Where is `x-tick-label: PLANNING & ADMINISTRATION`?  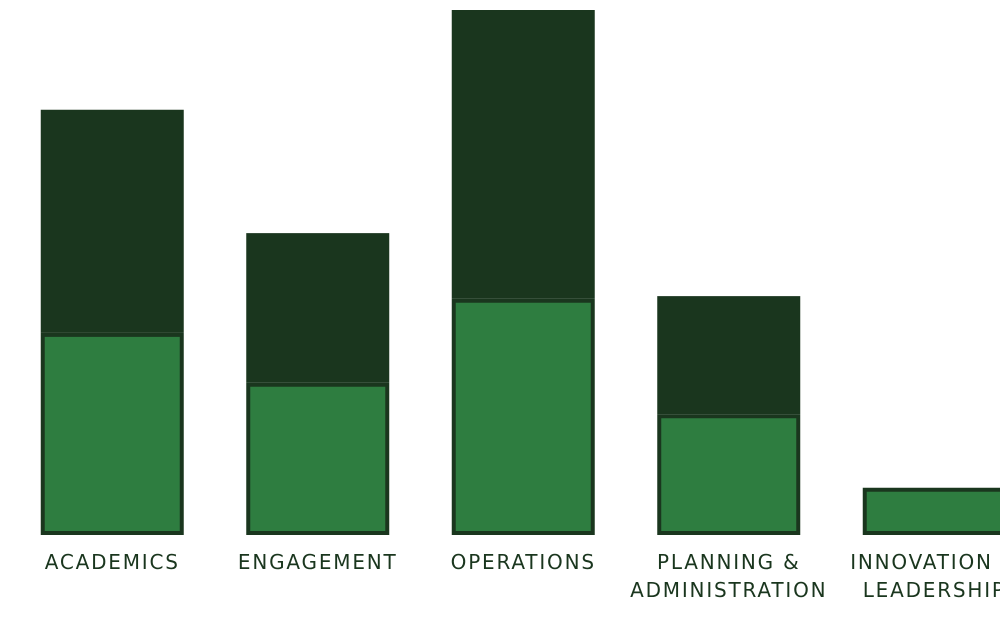
x-tick-label: PLANNING & ADMINISTRATION is located at coordinates (728, 576).